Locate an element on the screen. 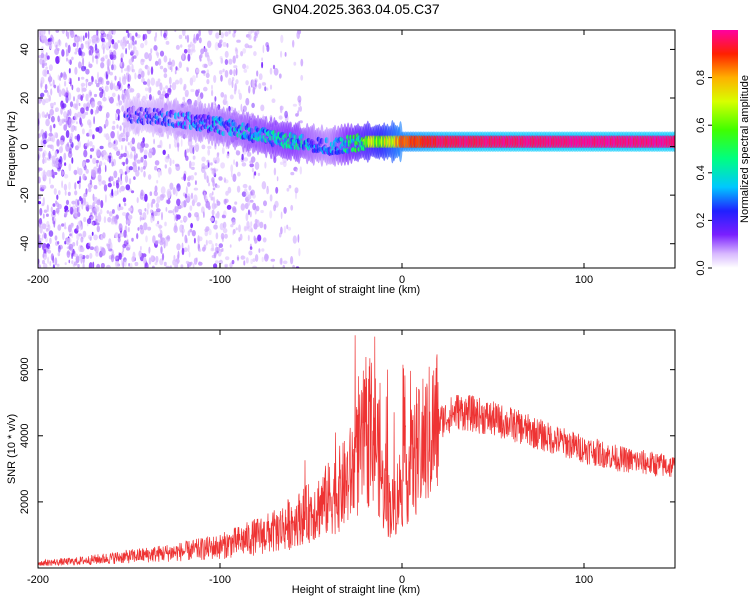 The width and height of the screenshot is (750, 600). x-tick-label: -100 is located at coordinates (220, 580).